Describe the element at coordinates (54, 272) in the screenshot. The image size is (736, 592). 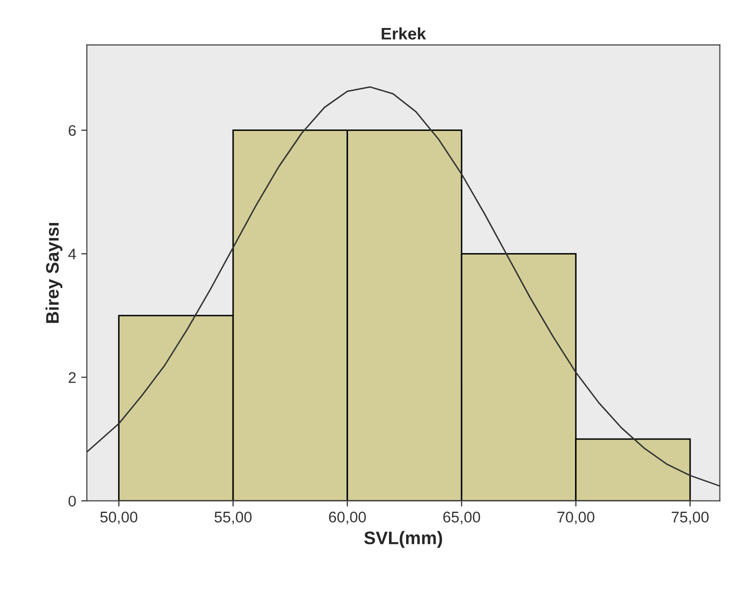
I see `y-axis-title: Birey Sayısı` at that location.